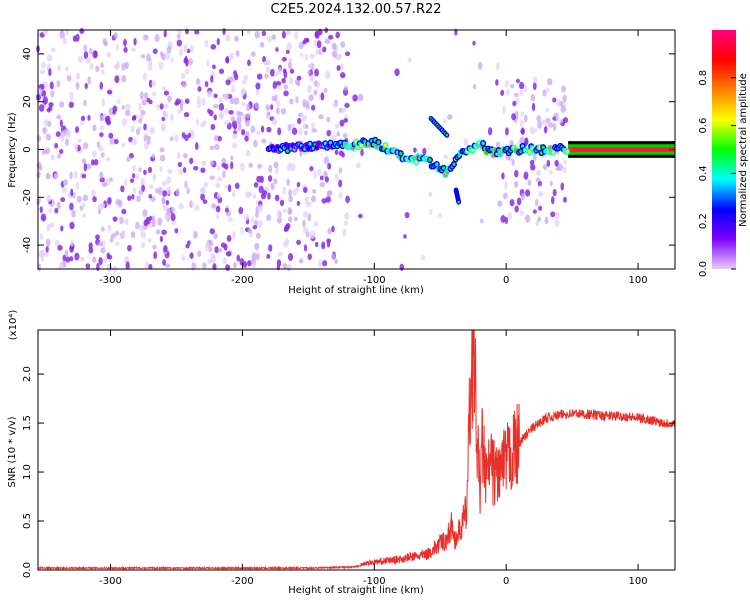 The image size is (750, 600). Describe the element at coordinates (242, 581) in the screenshot. I see `snr-x-tick-label: -200` at that location.